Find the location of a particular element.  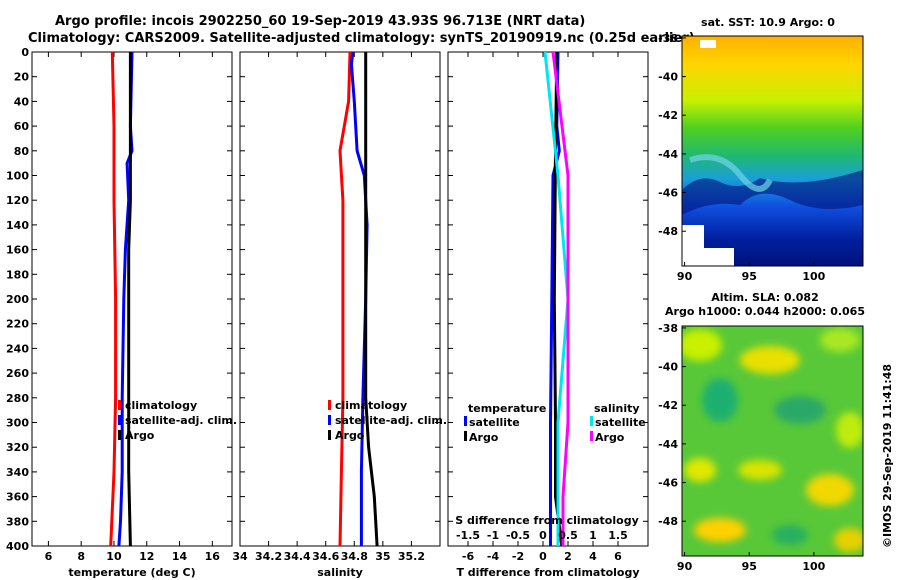

depth-tick-label: 280 is located at coordinates (17, 398).